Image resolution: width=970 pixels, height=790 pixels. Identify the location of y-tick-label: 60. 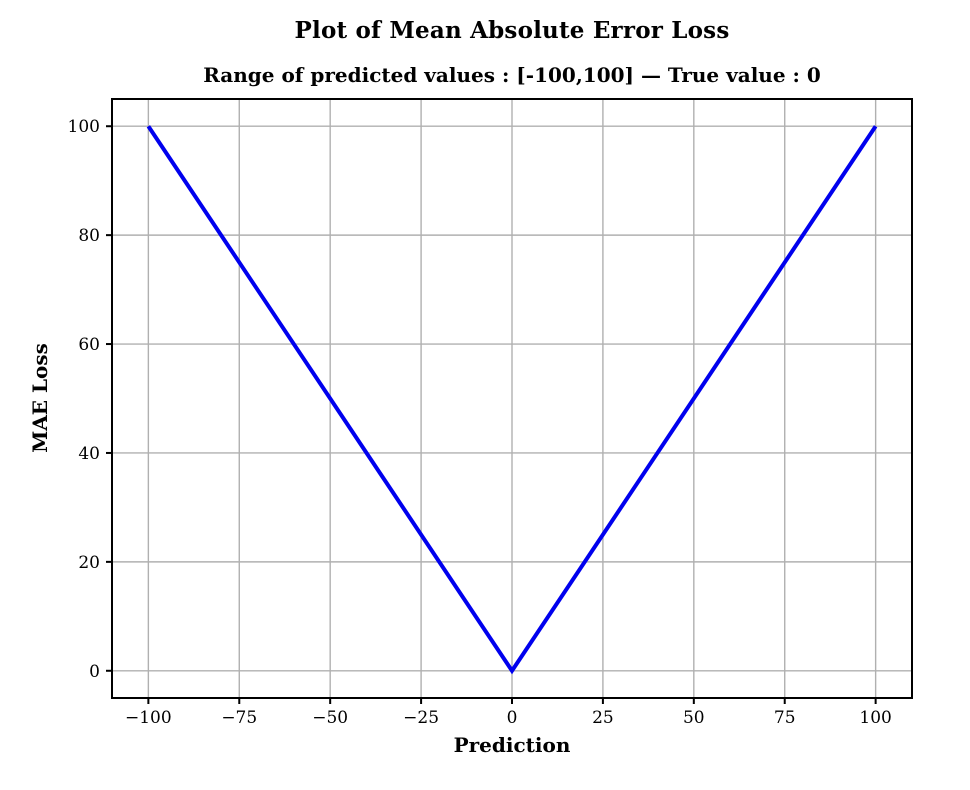
(89, 345).